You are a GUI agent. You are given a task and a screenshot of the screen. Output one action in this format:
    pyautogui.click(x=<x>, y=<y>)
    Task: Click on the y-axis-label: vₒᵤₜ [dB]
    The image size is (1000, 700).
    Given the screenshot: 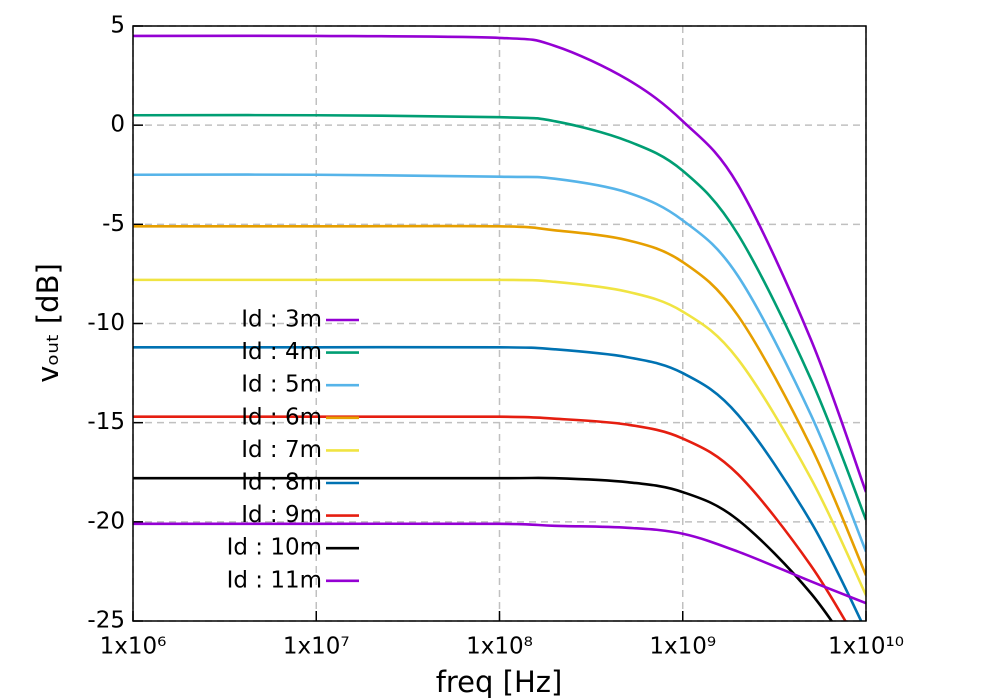 What is the action you would take?
    pyautogui.click(x=48, y=323)
    